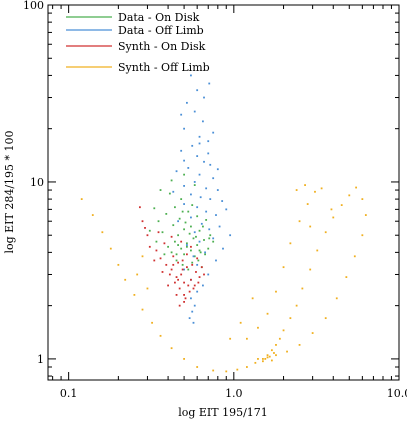  Describe the element at coordinates (234, 393) in the screenshot. I see `x-tick-label: 1.0` at that location.